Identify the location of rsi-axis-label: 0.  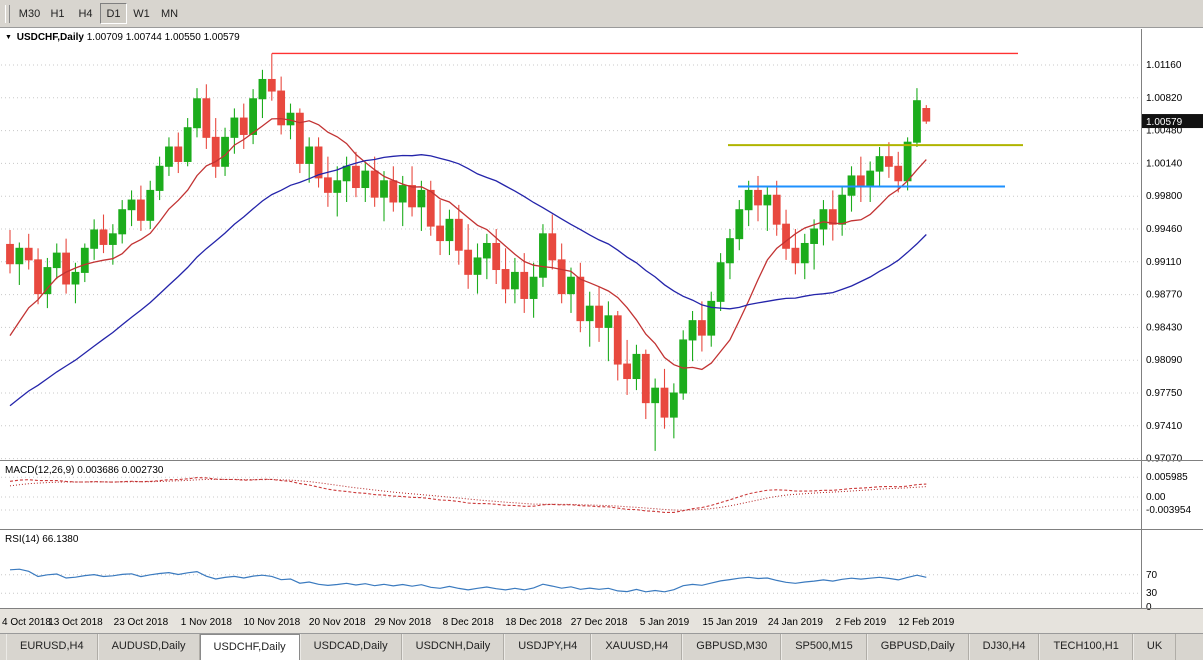
(1149, 607).